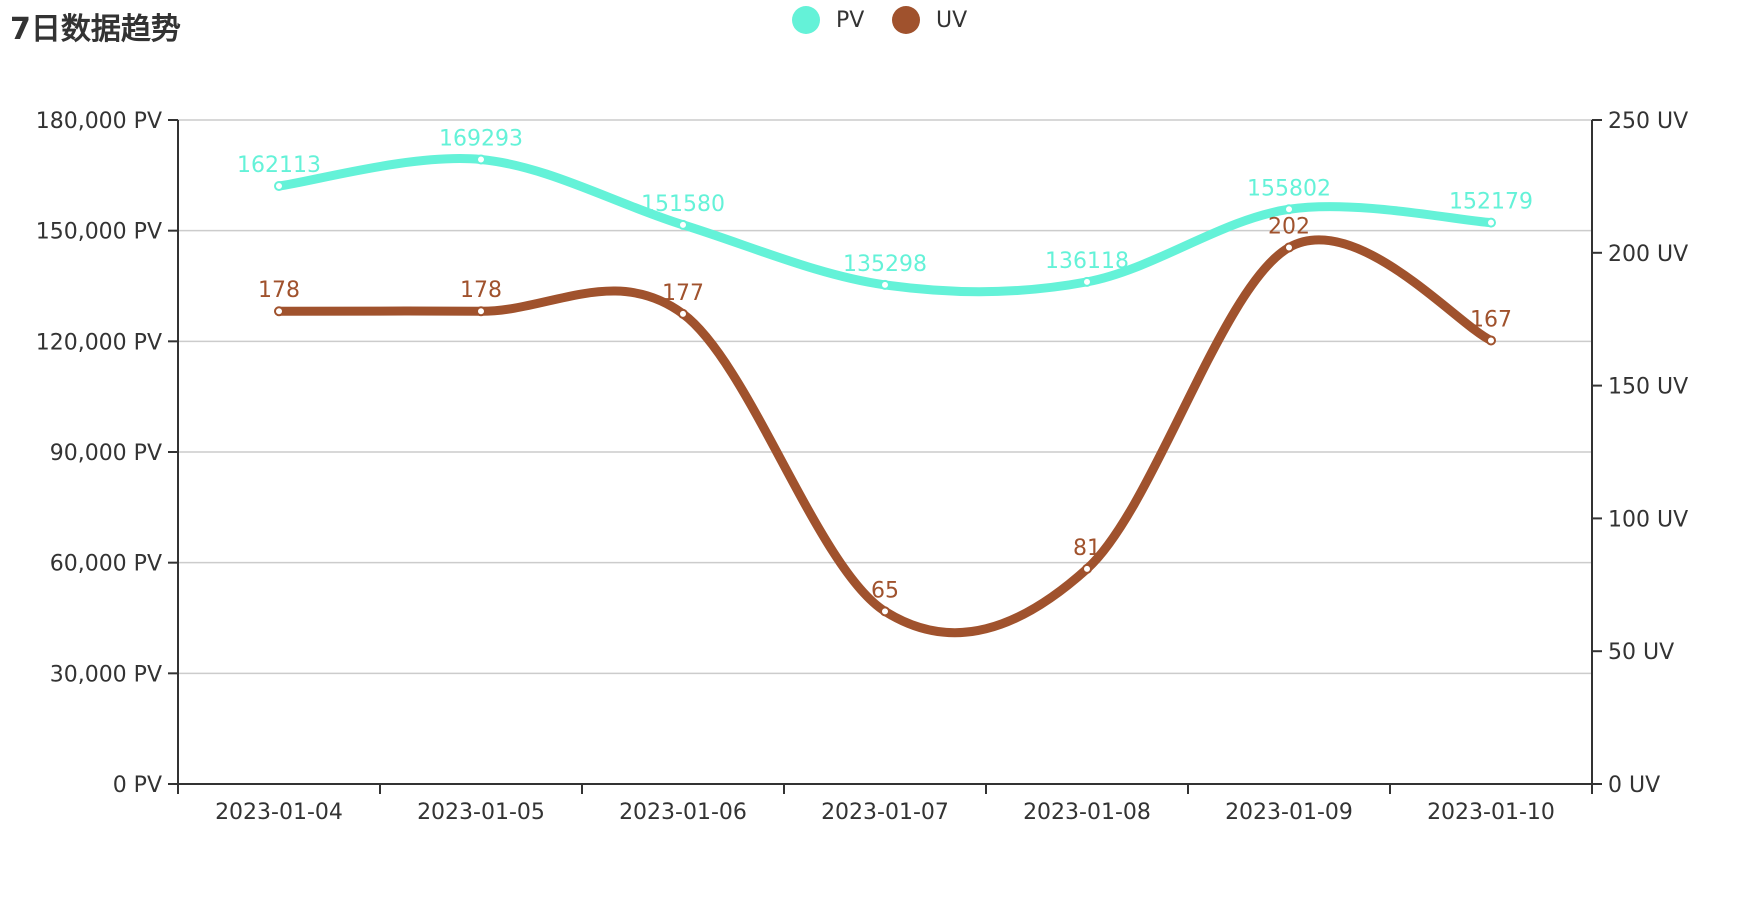 Image resolution: width=1760 pixels, height=900 pixels. Describe the element at coordinates (137, 785) in the screenshot. I see `y-left-tick-label: 0 PV` at that location.